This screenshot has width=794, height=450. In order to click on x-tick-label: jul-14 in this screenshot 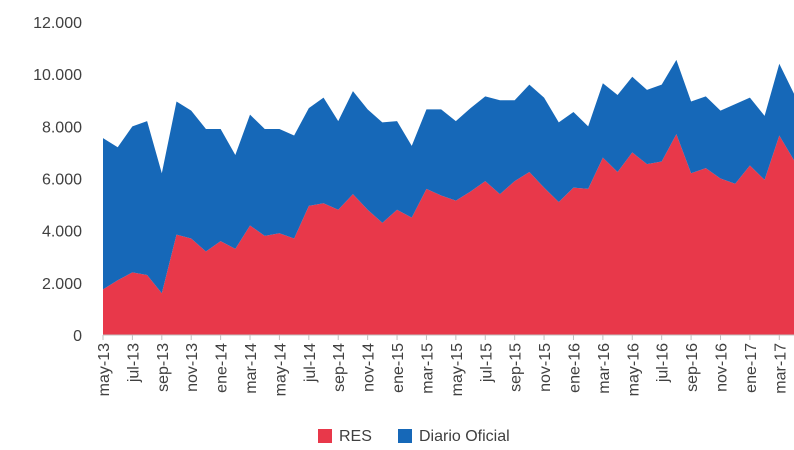, I will do `click(310, 363)`.